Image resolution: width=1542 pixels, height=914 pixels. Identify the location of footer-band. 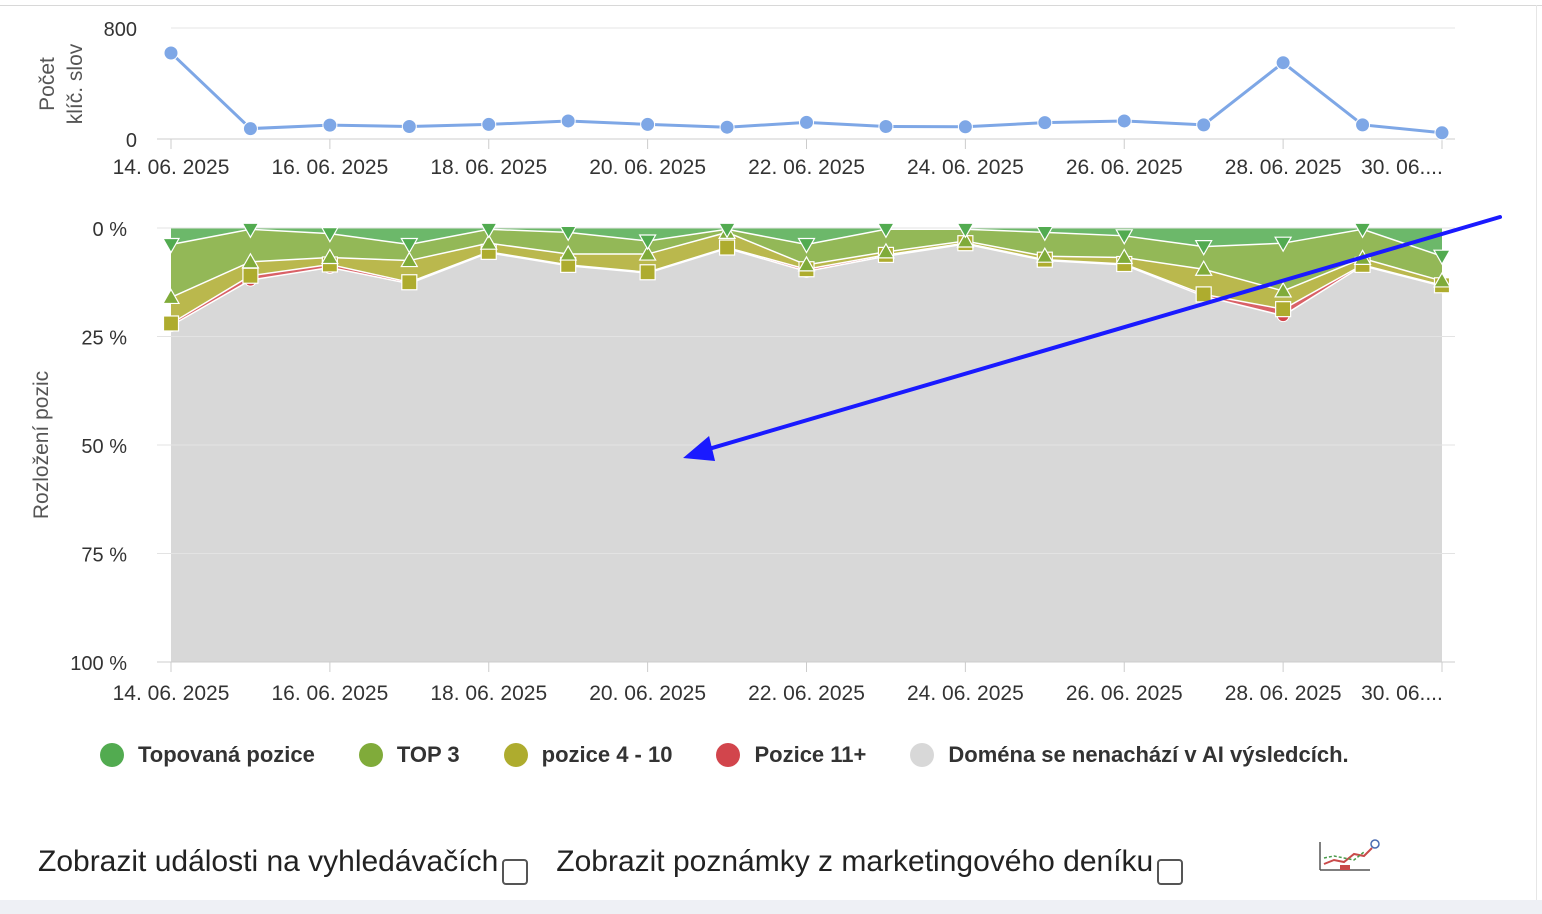
(771, 907).